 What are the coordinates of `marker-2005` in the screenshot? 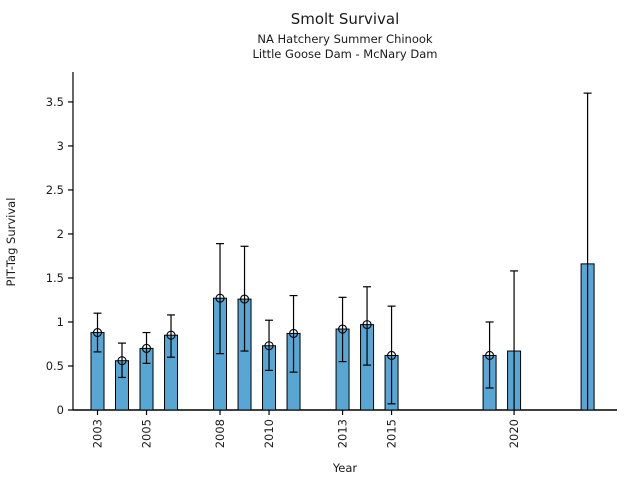 It's located at (146, 348).